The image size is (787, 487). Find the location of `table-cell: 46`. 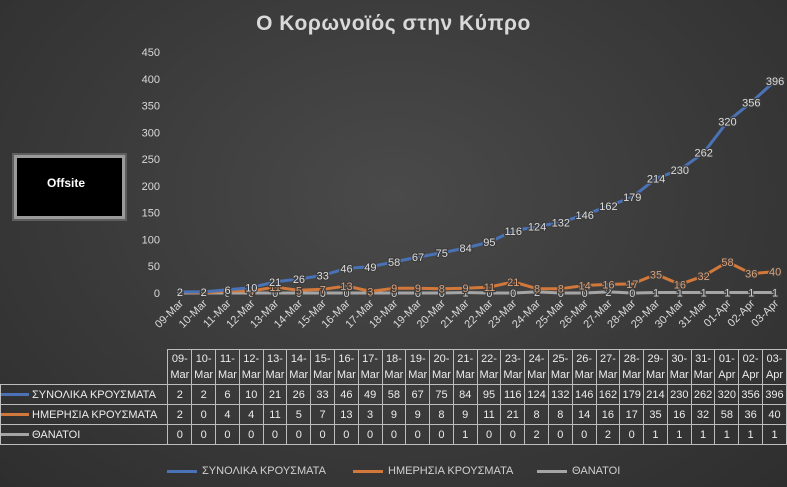

table-cell: 46 is located at coordinates (346, 394).